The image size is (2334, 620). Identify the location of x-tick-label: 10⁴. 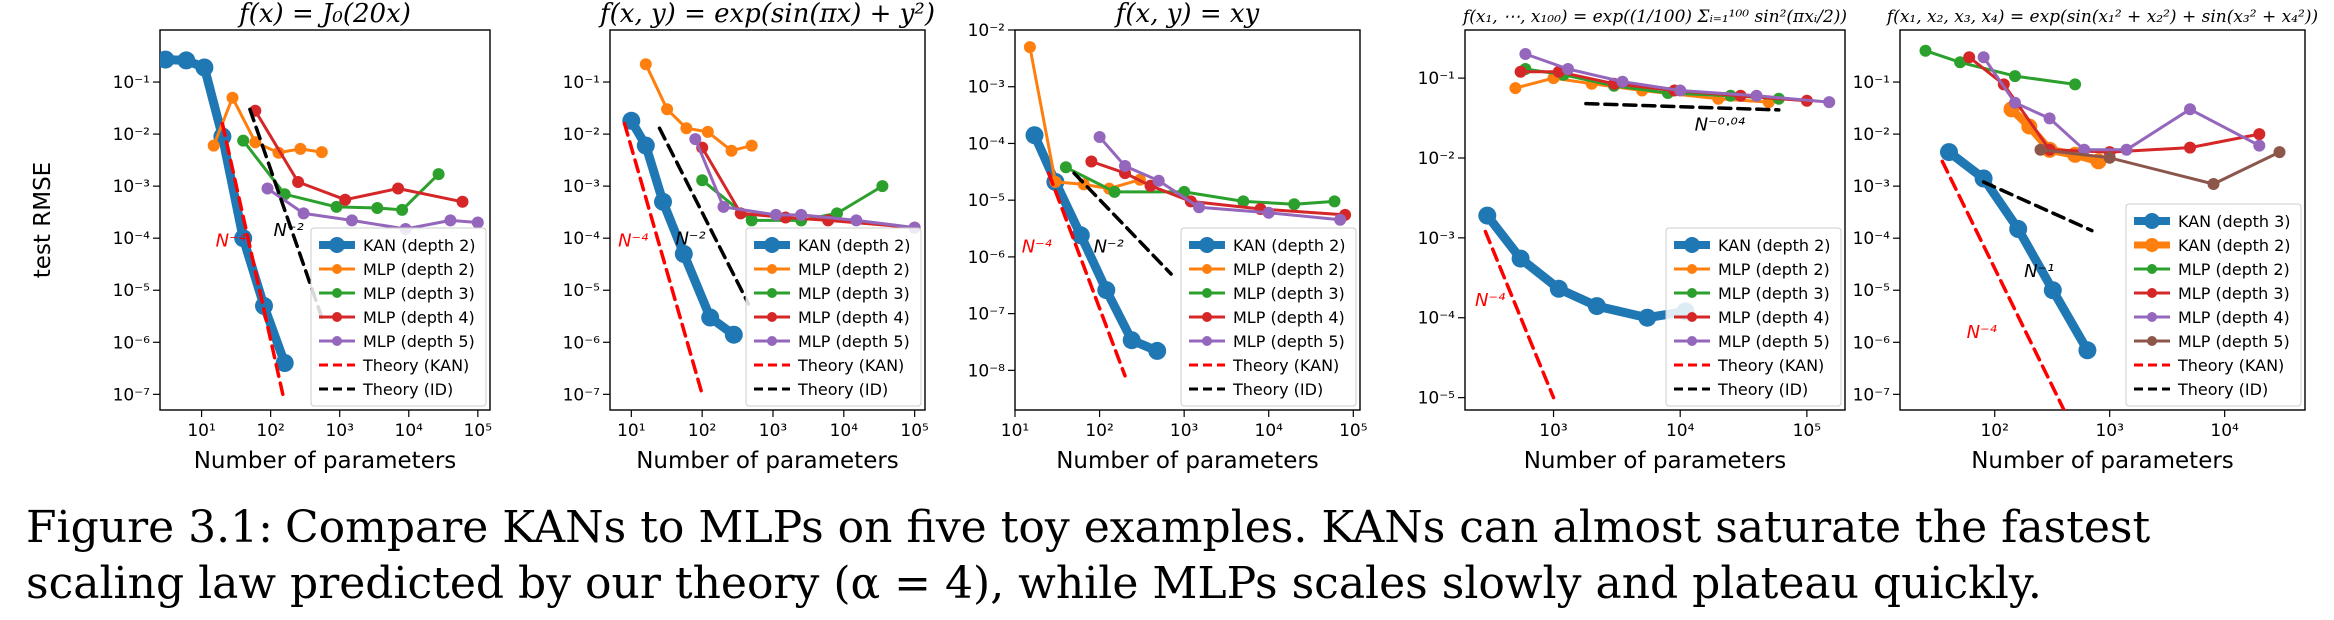
(1269, 431).